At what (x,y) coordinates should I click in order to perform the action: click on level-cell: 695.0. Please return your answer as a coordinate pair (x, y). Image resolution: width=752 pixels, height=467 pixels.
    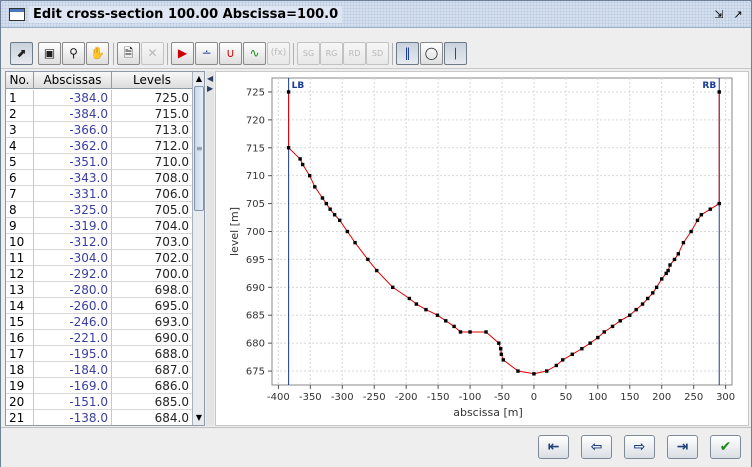
    Looking at the image, I should click on (171, 306).